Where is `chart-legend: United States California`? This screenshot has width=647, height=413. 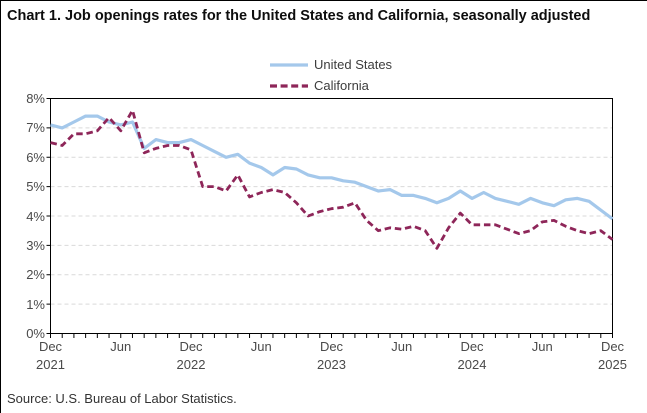
chart-legend: United States California is located at coordinates (330, 75).